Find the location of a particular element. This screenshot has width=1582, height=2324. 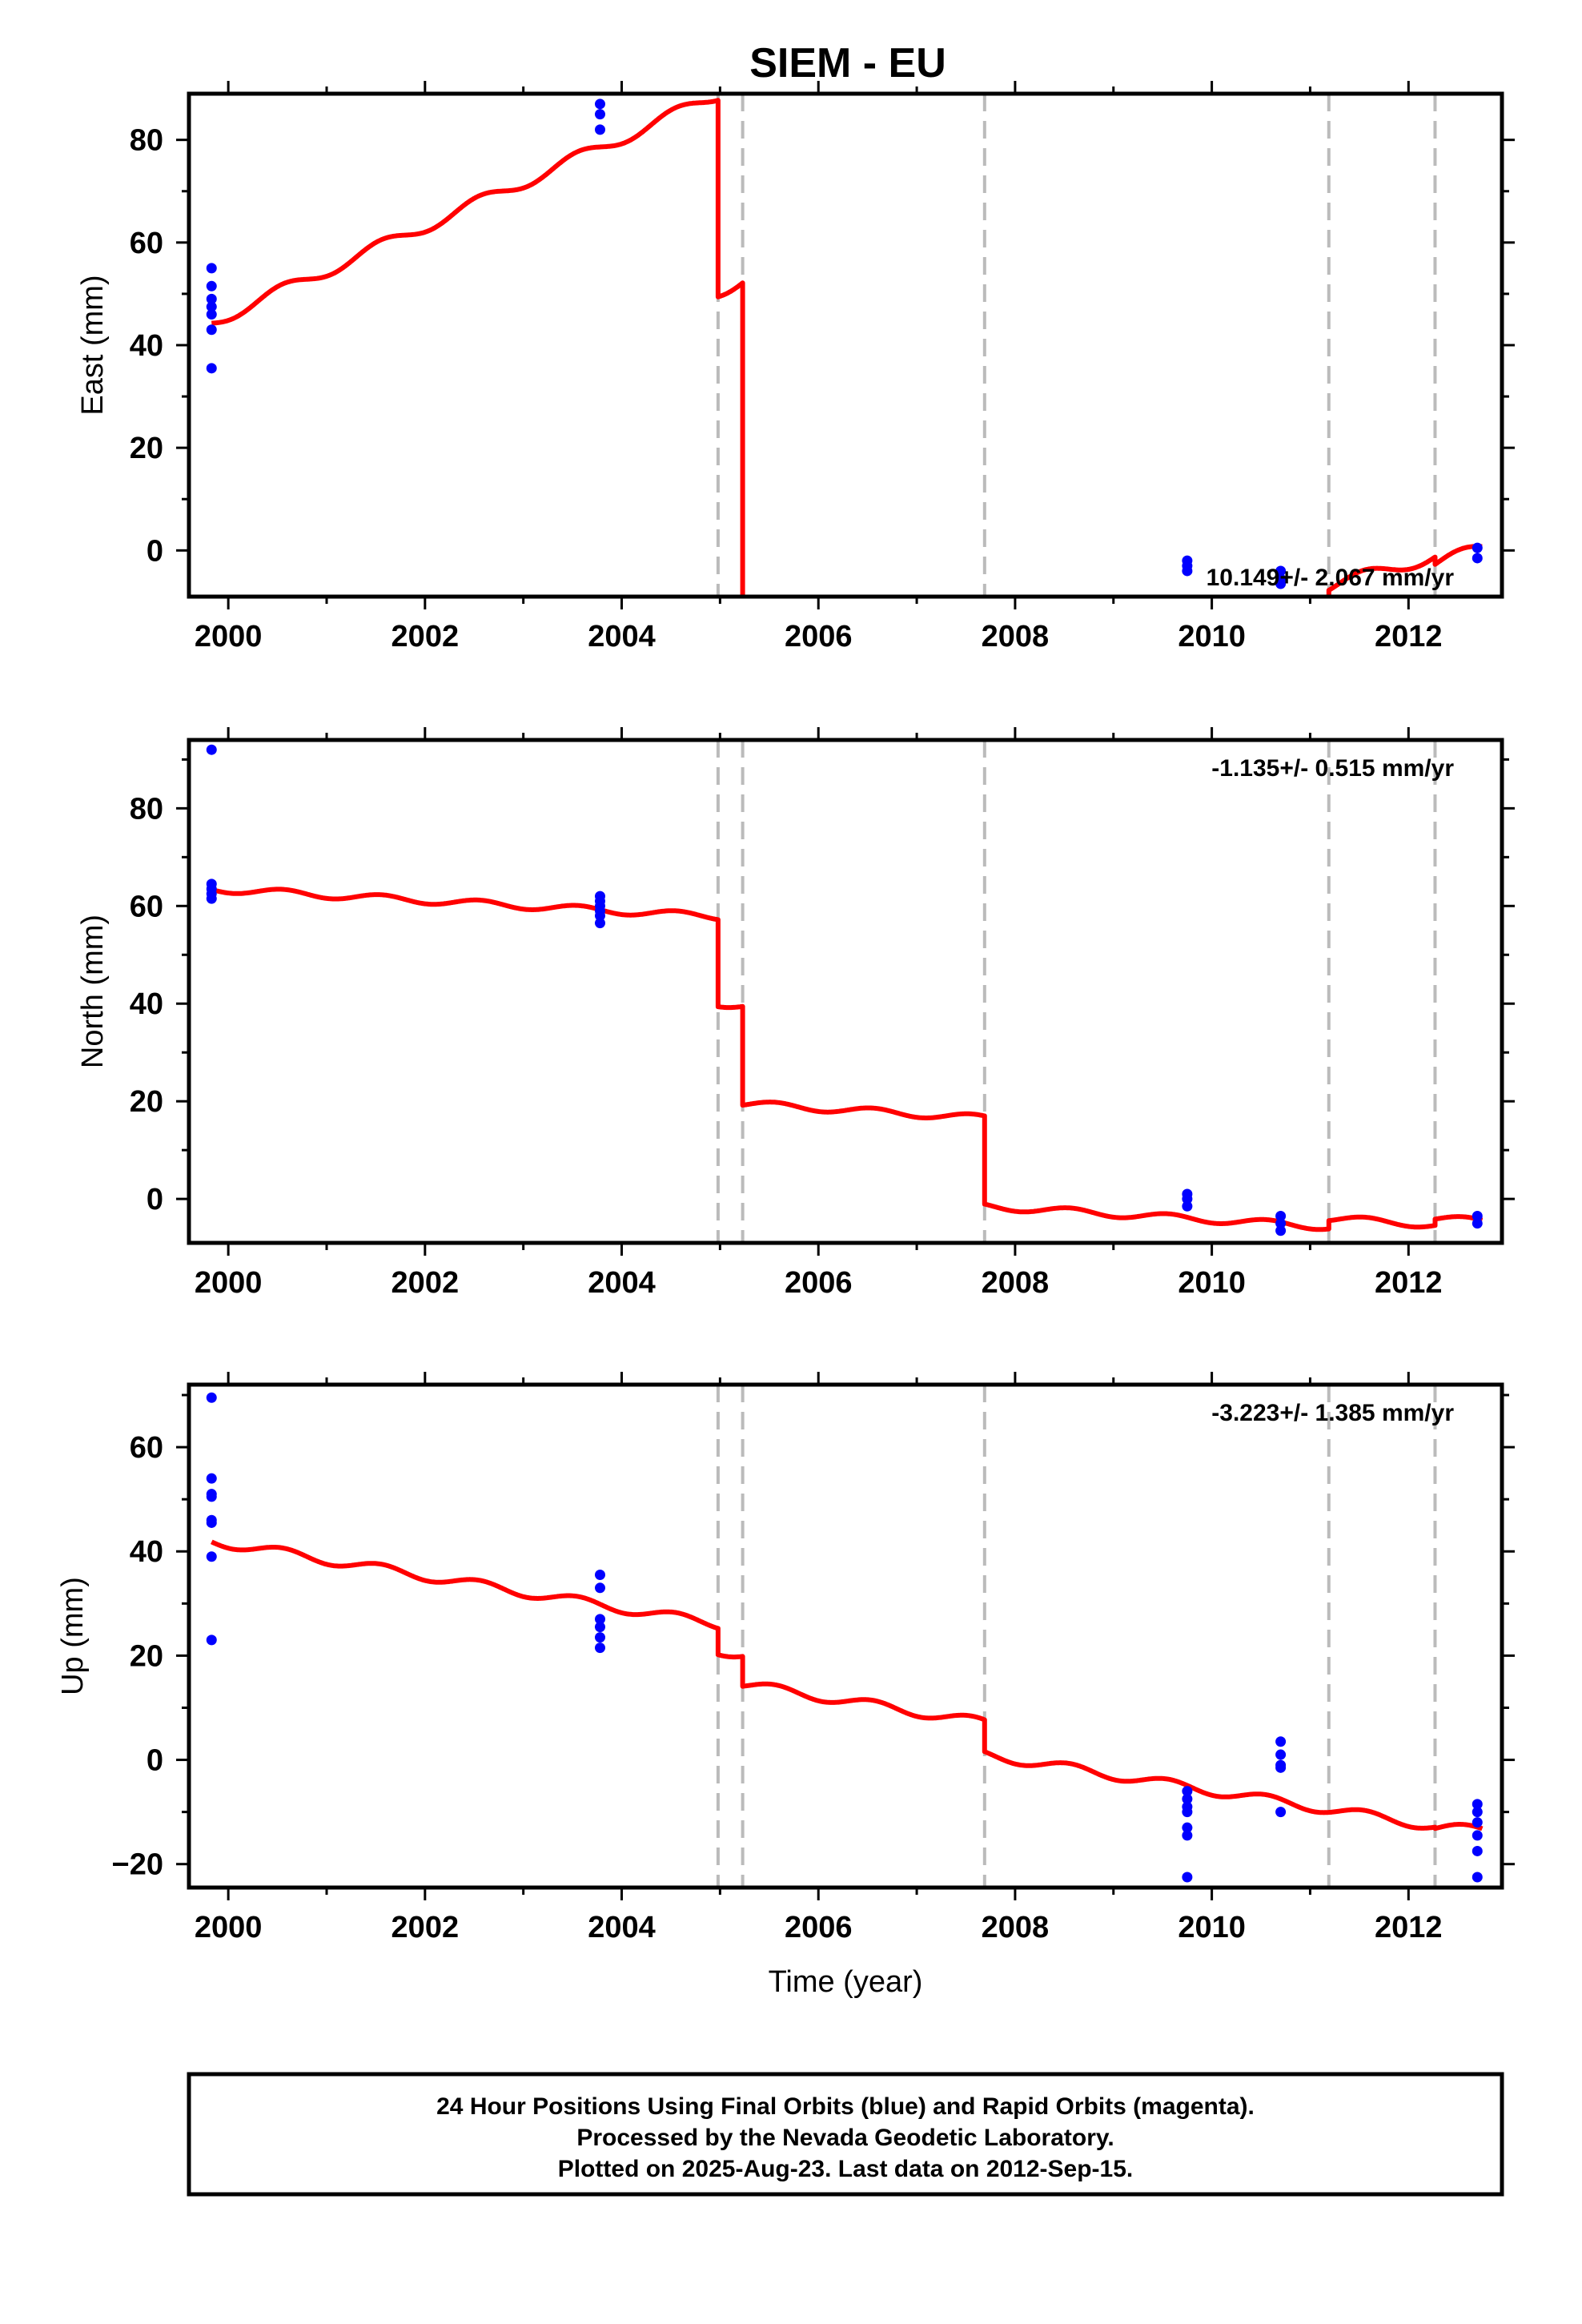

x-tick-label: 2000 is located at coordinates (229, 636).